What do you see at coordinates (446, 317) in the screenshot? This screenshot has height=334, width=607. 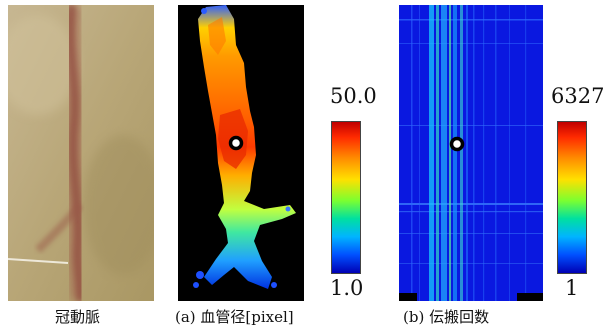 I see `caption-propagation-count: (b) 伝搬回数` at bounding box center [446, 317].